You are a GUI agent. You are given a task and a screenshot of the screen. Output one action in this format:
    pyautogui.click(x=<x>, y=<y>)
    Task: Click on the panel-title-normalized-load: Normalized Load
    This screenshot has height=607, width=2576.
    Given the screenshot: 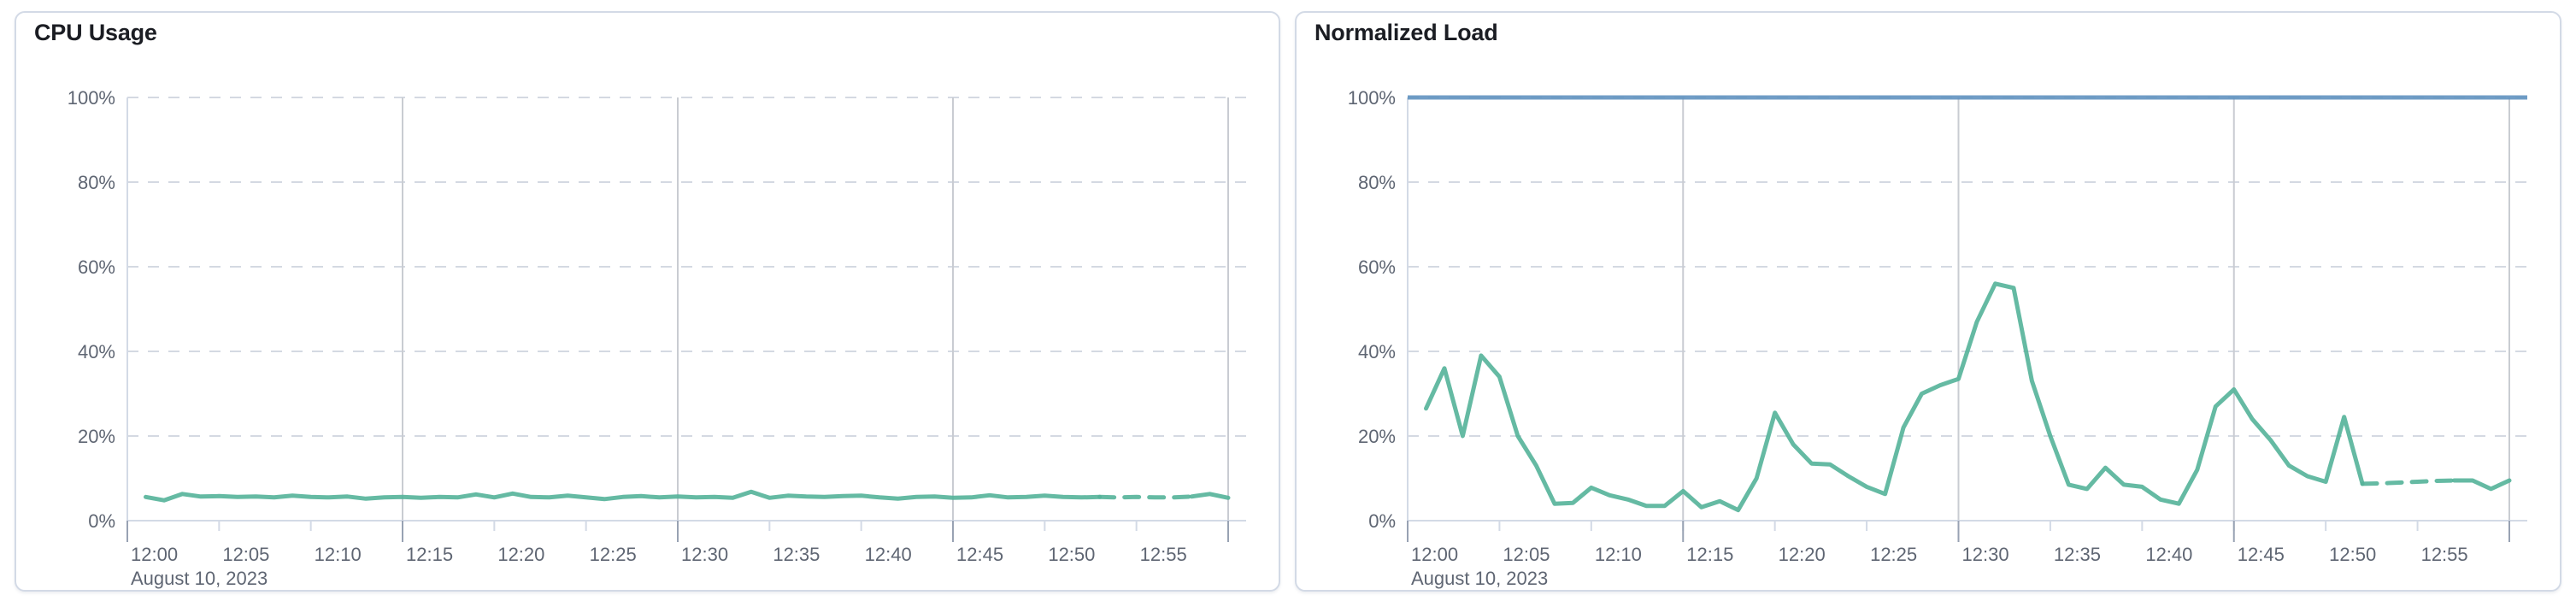 What is the action you would take?
    pyautogui.click(x=1406, y=32)
    